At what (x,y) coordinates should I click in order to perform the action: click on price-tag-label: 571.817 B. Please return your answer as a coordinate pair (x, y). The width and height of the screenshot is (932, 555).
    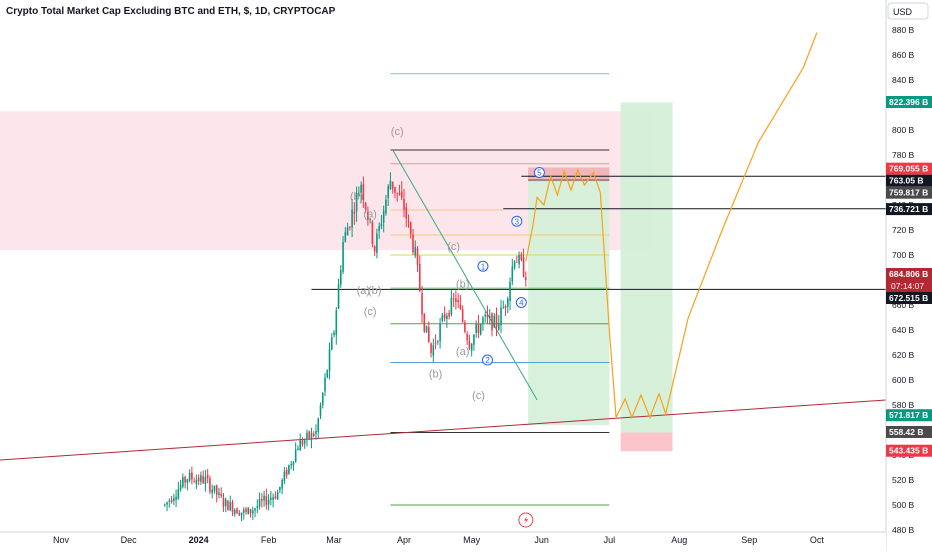
    Looking at the image, I should click on (908, 415).